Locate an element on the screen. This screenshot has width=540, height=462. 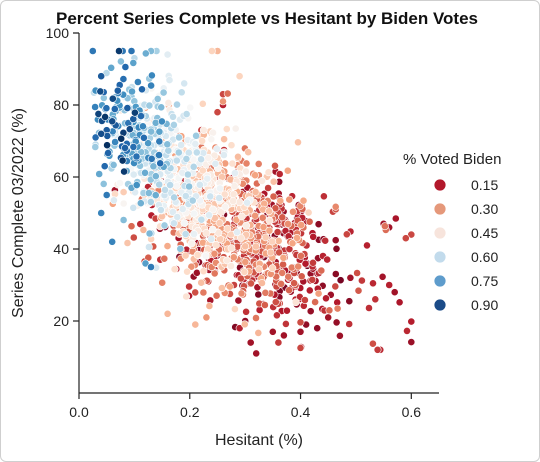
legend-label: 0.15 is located at coordinates (484, 185).